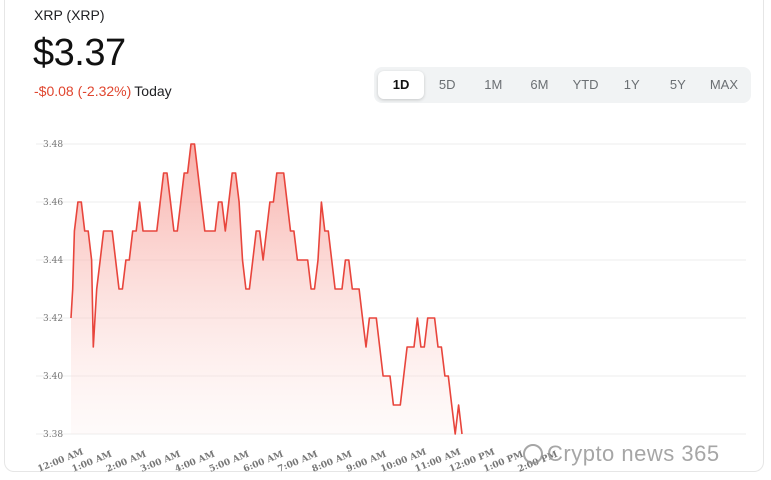 Image resolution: width=771 pixels, height=480 pixels. I want to click on y-tick-label: 3.46, so click(53, 203).